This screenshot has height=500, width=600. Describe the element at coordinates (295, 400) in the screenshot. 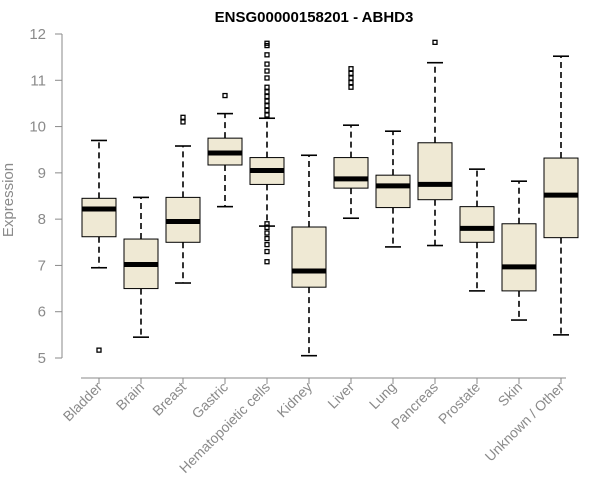

I see `x-tick-label: Kidney` at that location.